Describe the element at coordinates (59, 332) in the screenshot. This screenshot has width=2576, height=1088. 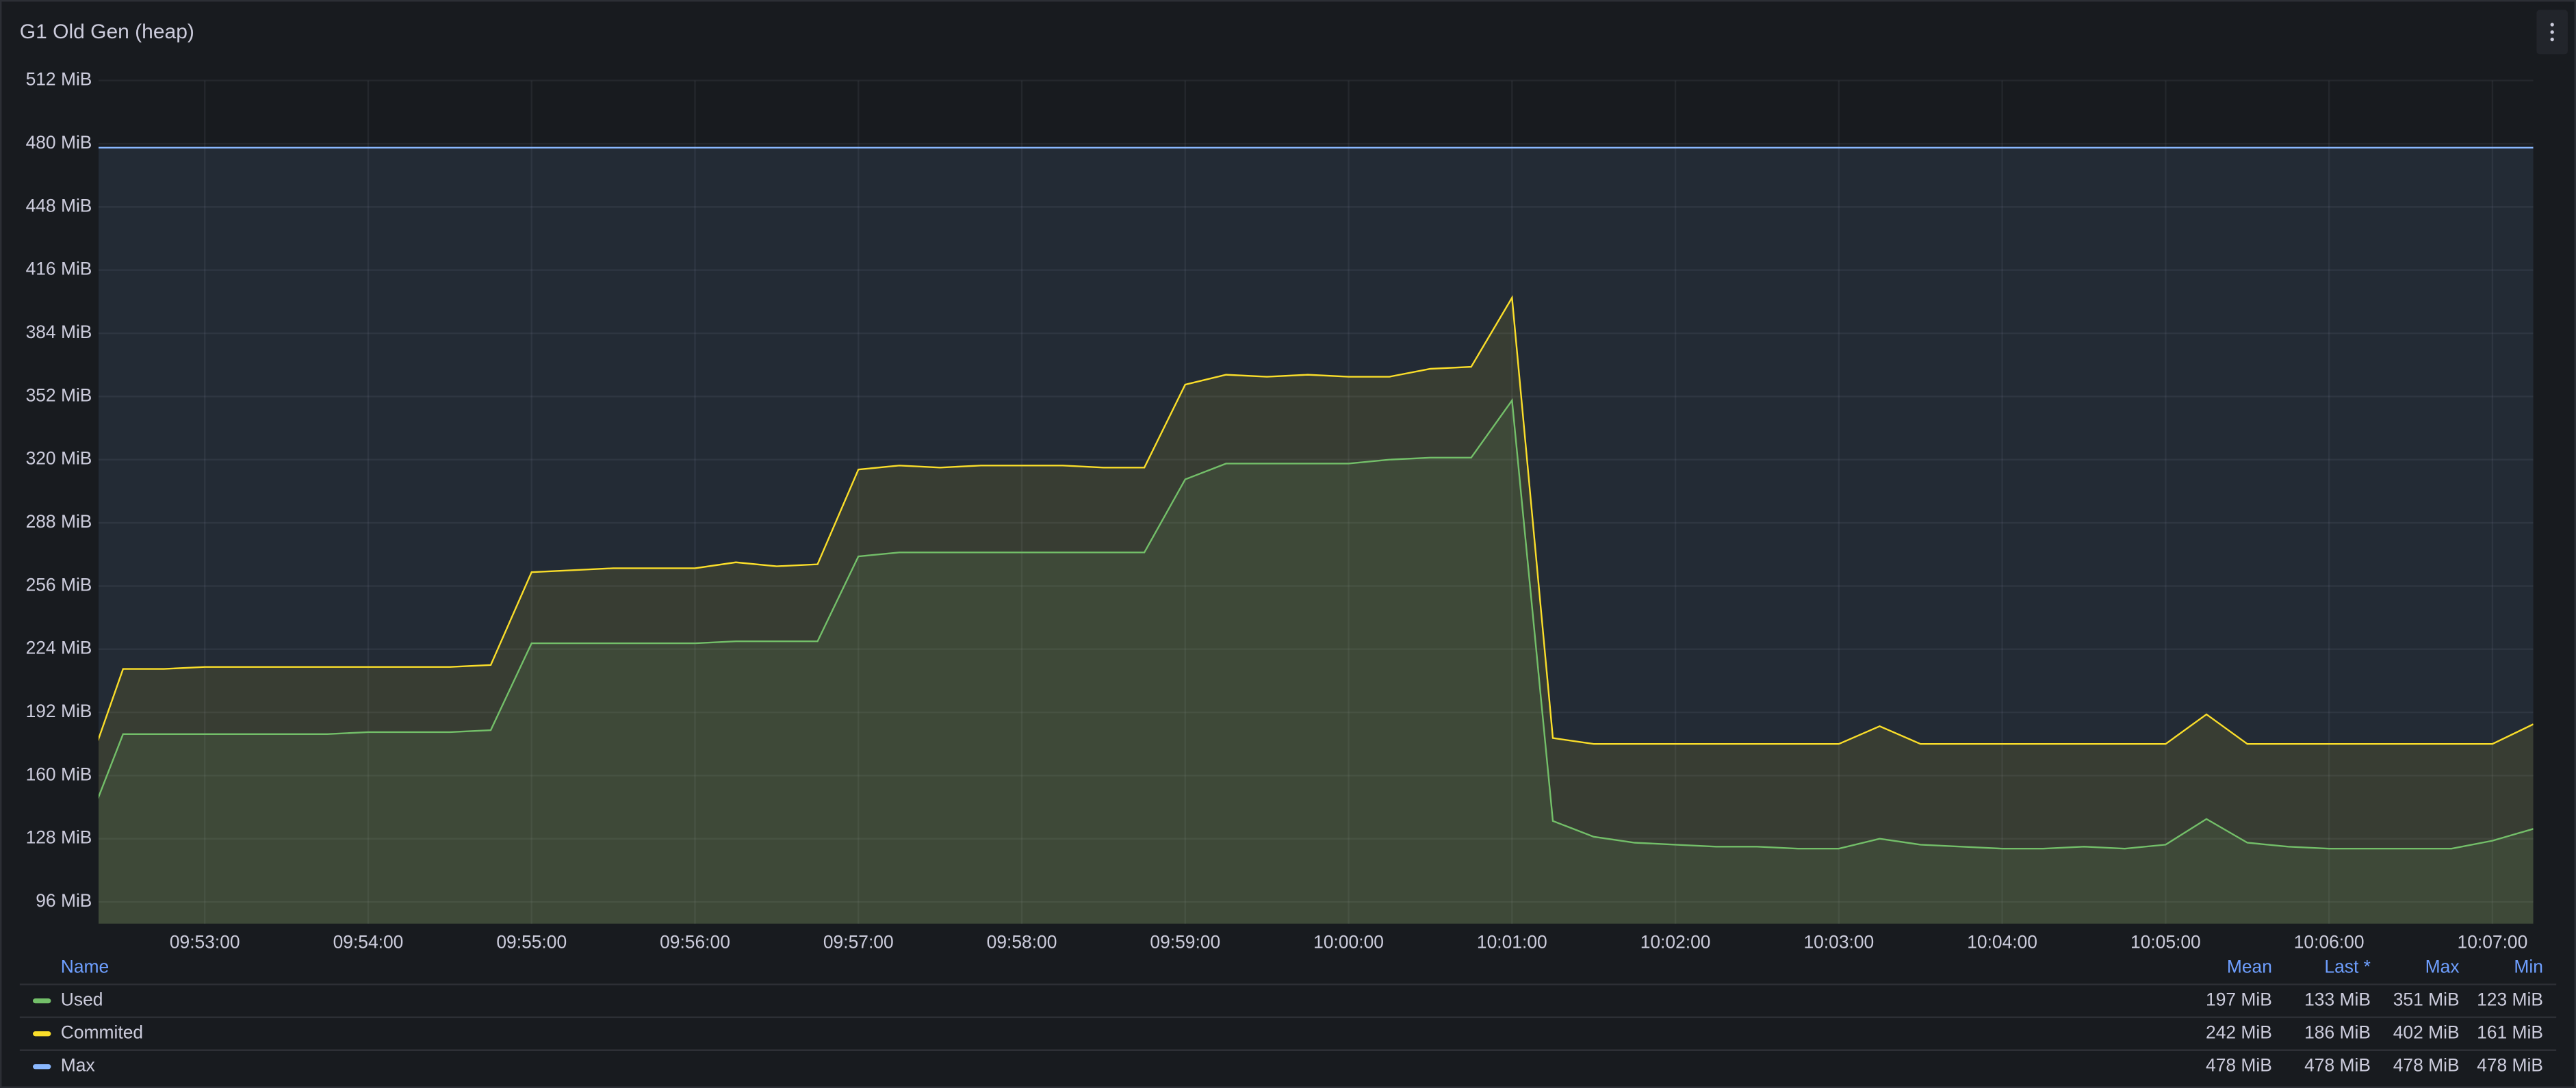
I see `y-tick-label: 384 MiB` at that location.